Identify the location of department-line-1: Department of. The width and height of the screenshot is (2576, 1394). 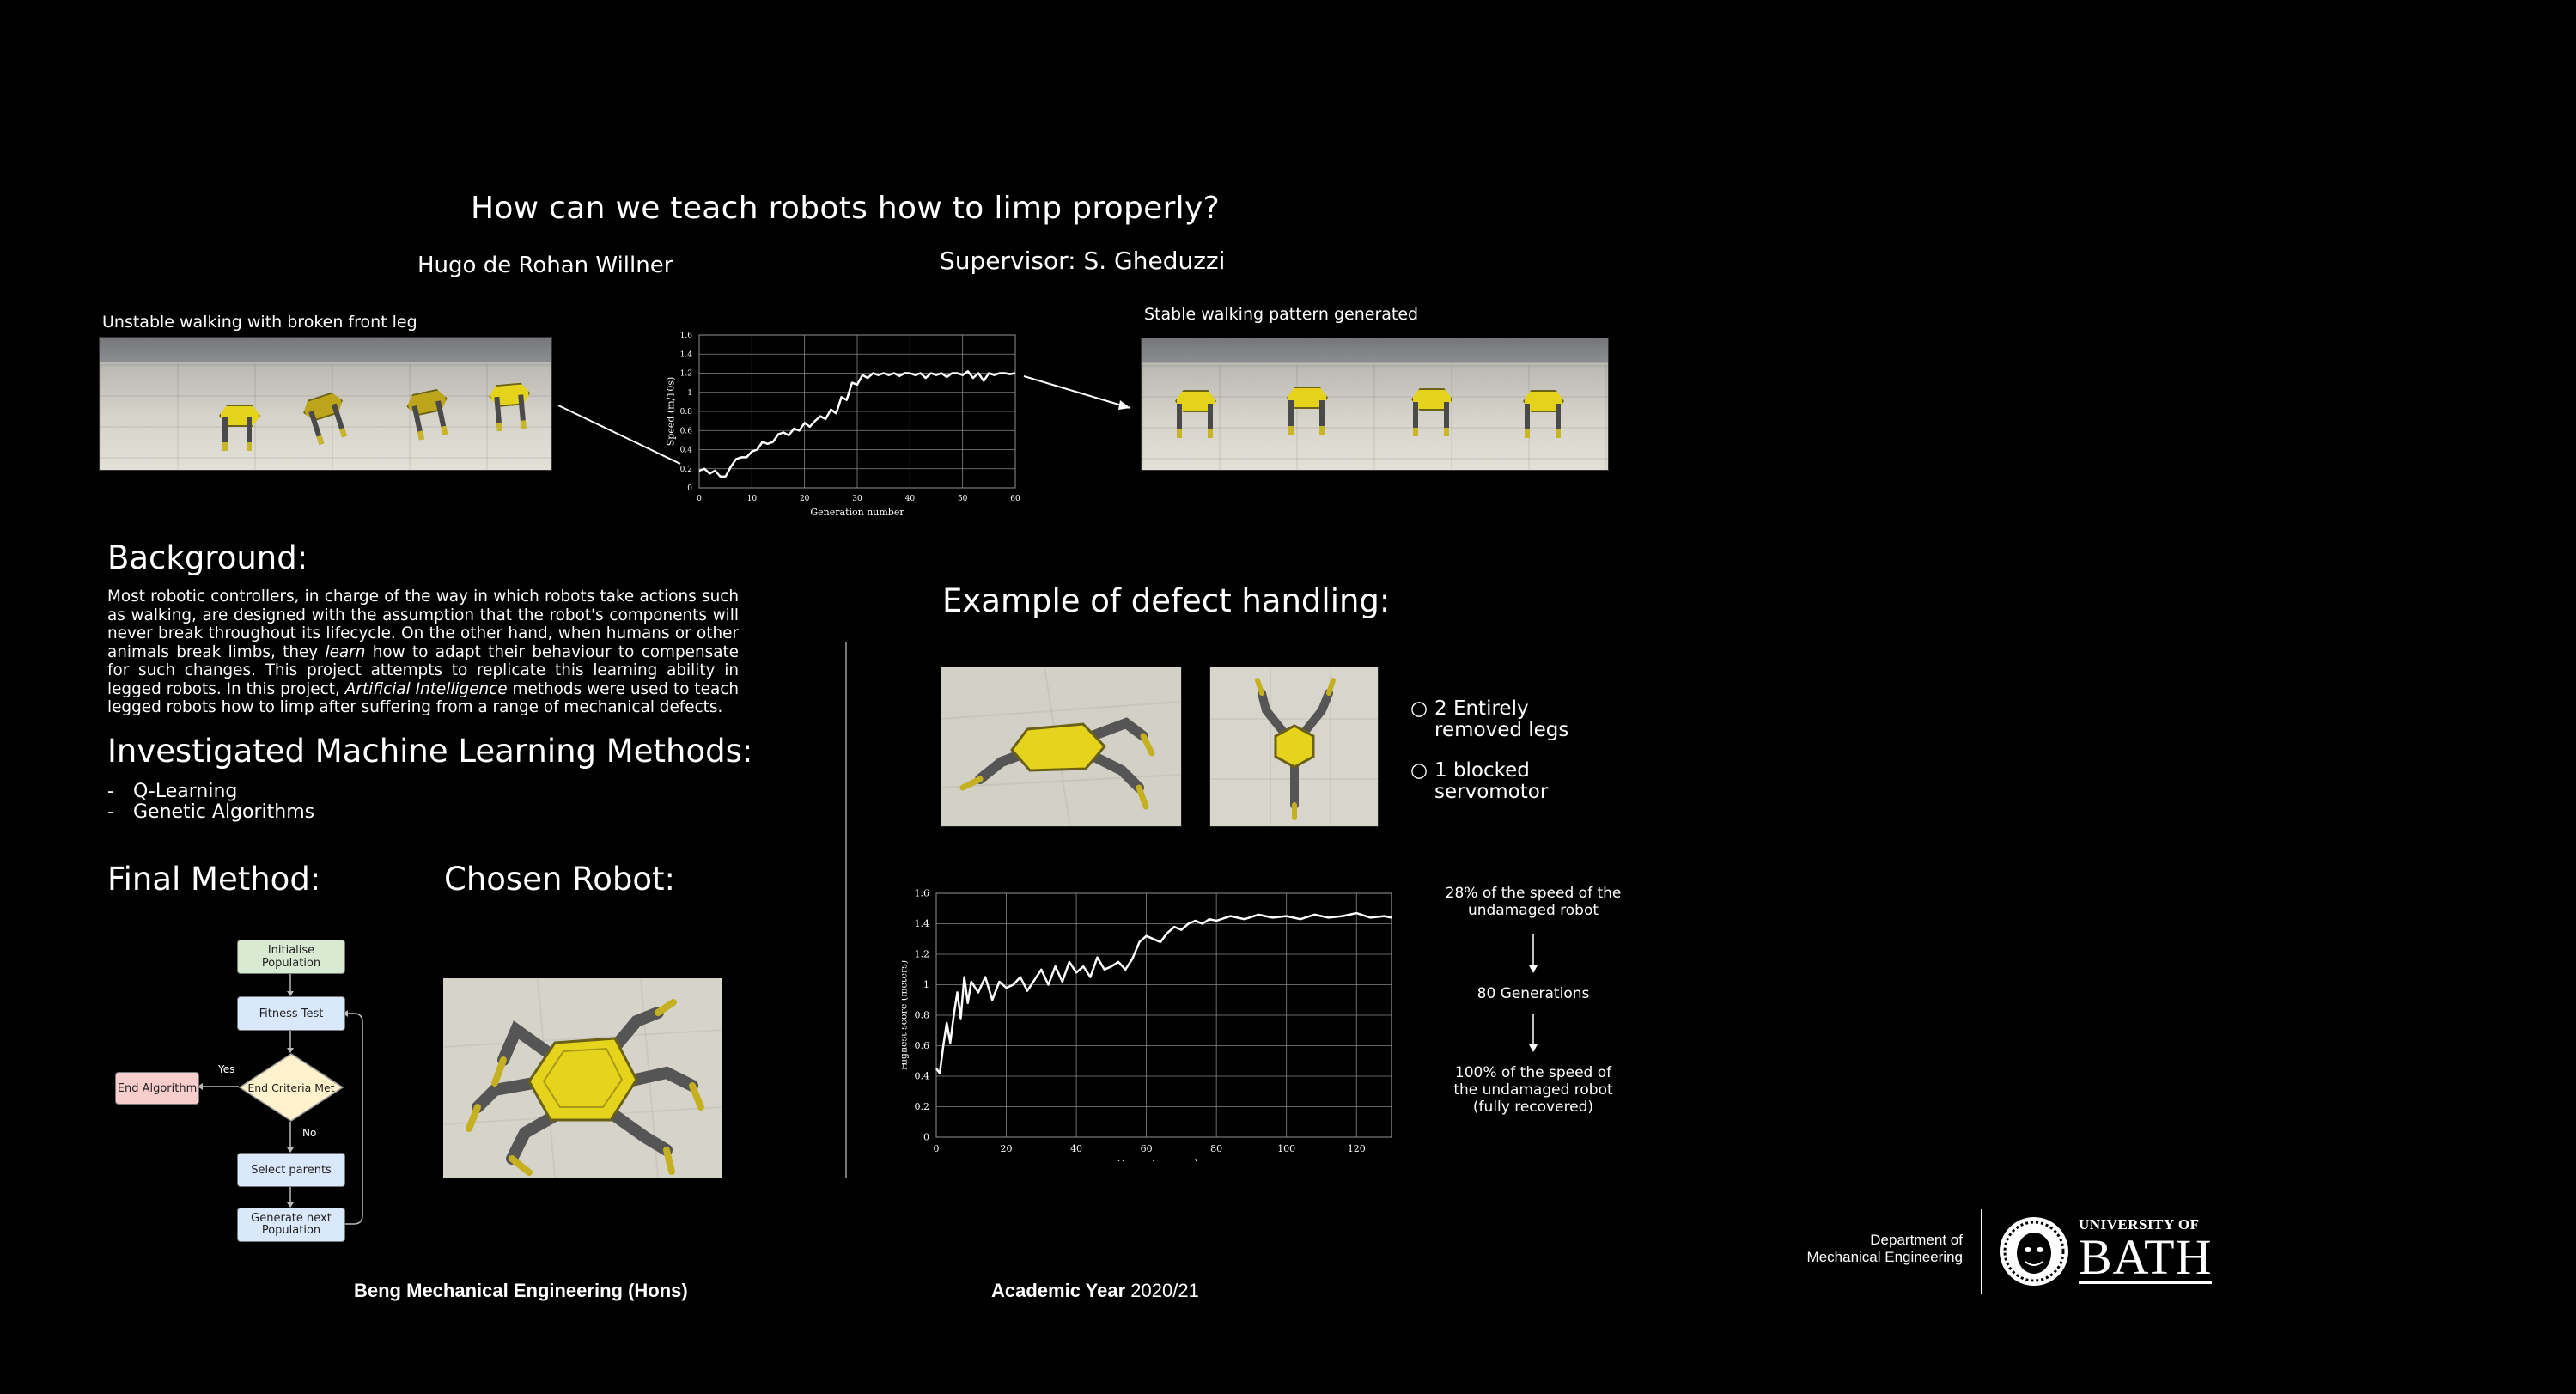
(1916, 1240).